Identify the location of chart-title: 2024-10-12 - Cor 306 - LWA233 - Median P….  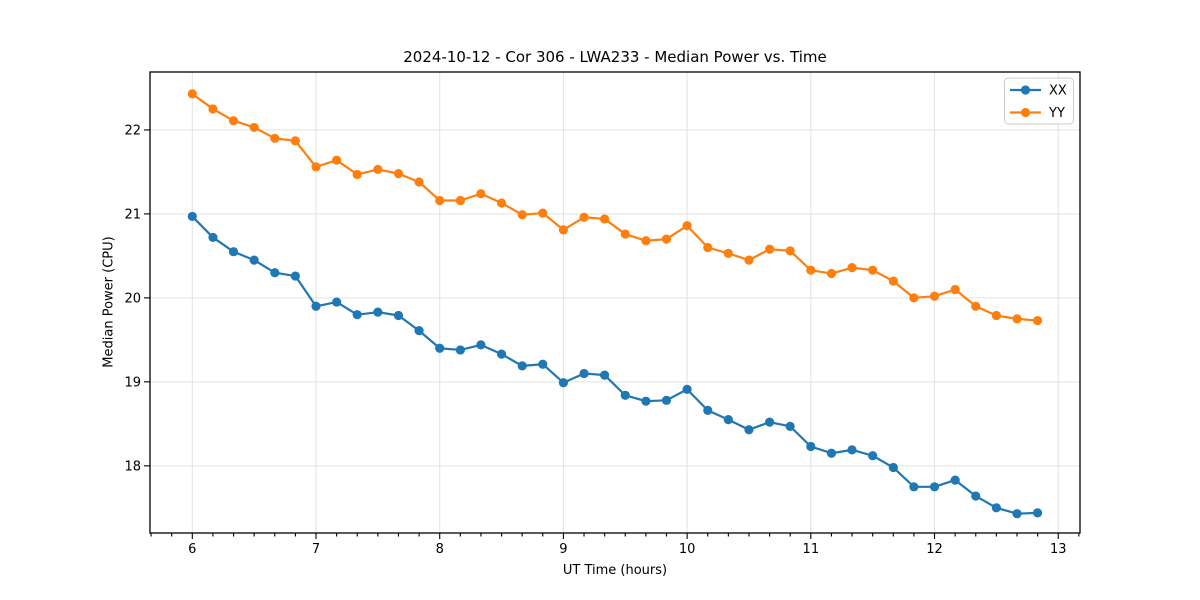
(615, 57).